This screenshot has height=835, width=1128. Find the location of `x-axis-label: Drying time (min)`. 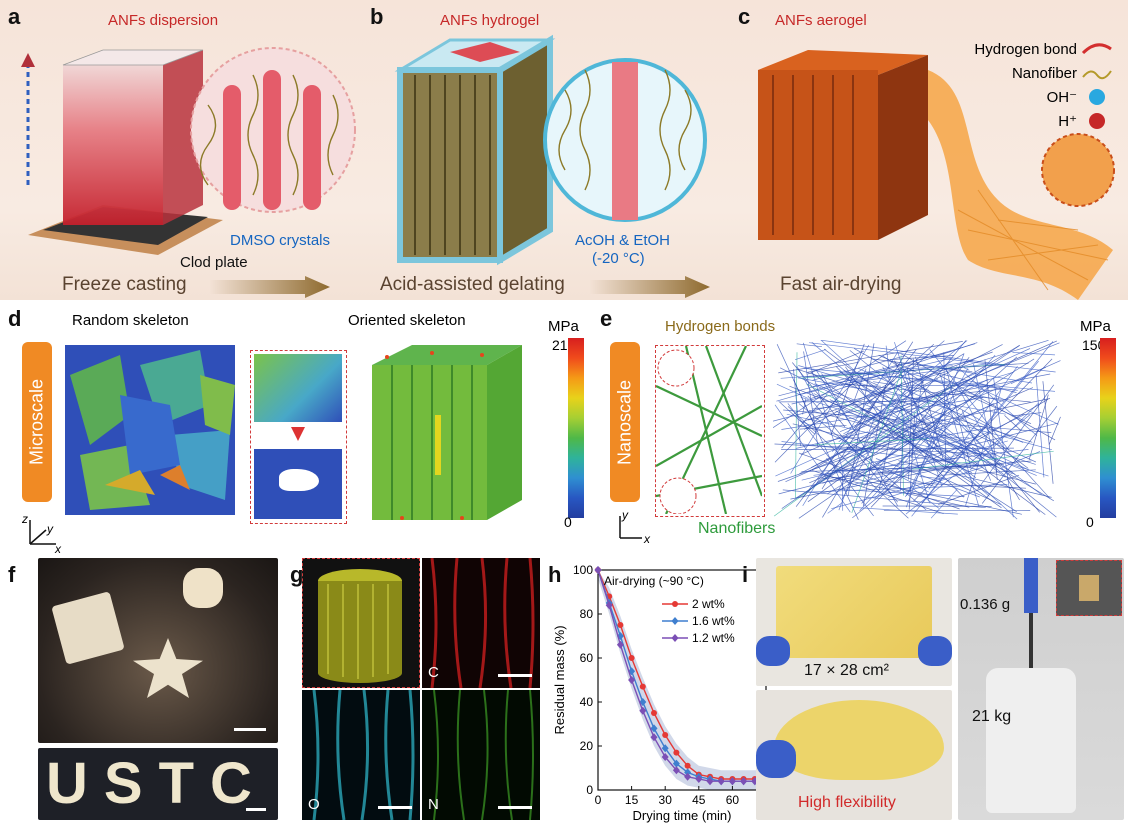

x-axis-label: Drying time (min) is located at coordinates (682, 815).